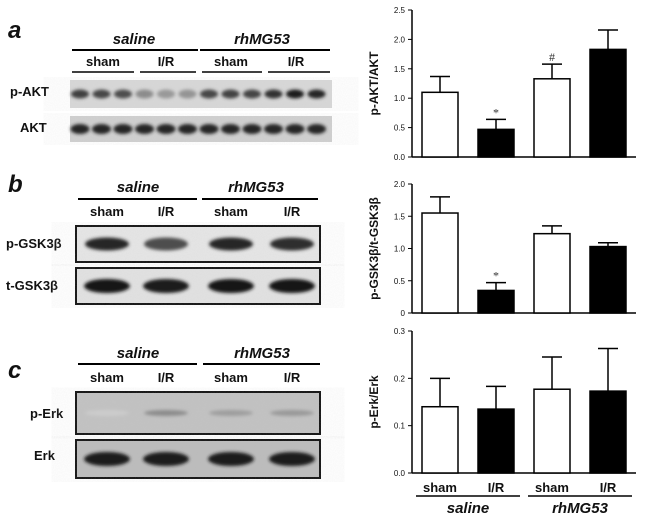  I want to click on blot-strip-t-gsk3b, so click(198, 286).